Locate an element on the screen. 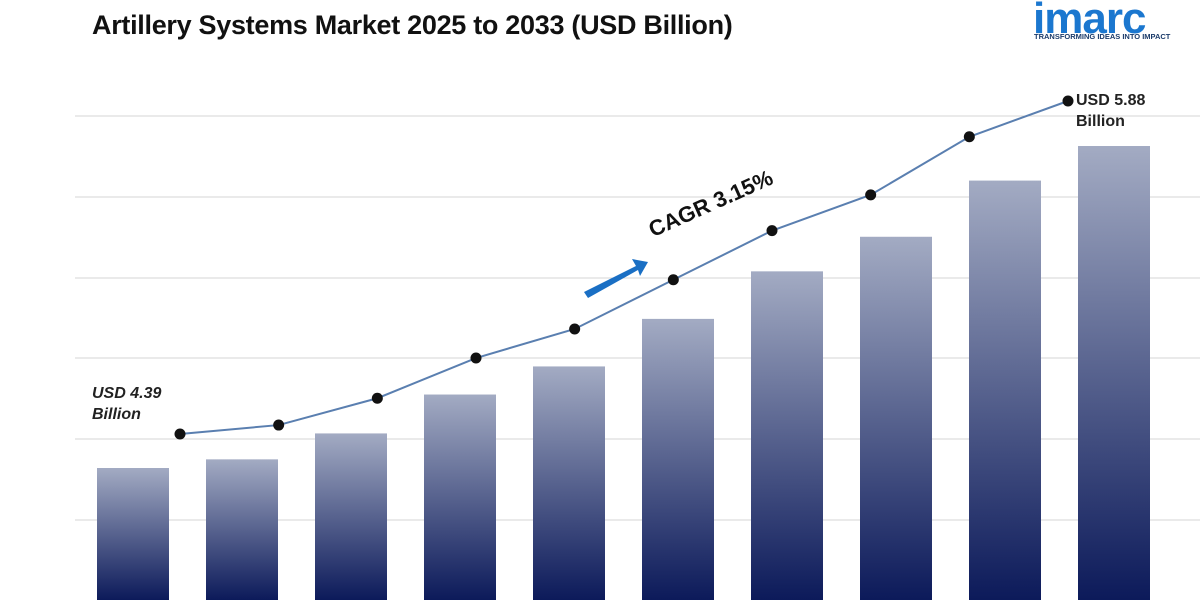 The height and width of the screenshot is (600, 1200). cagr-arrow is located at coordinates (616, 278).